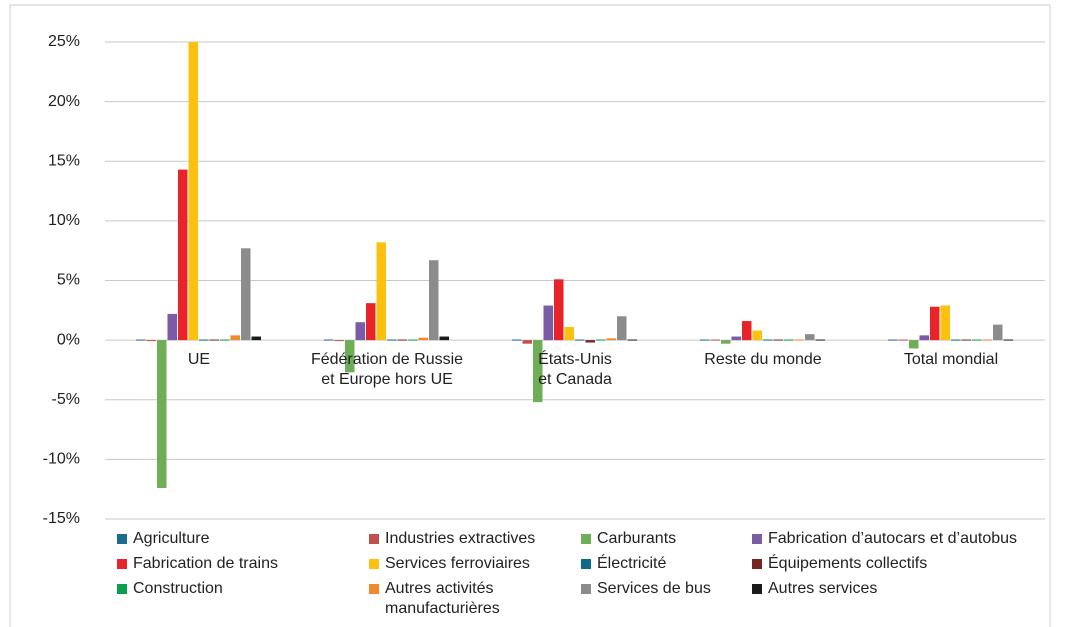  Describe the element at coordinates (64, 41) in the screenshot. I see `y-tick-label: 25%` at that location.